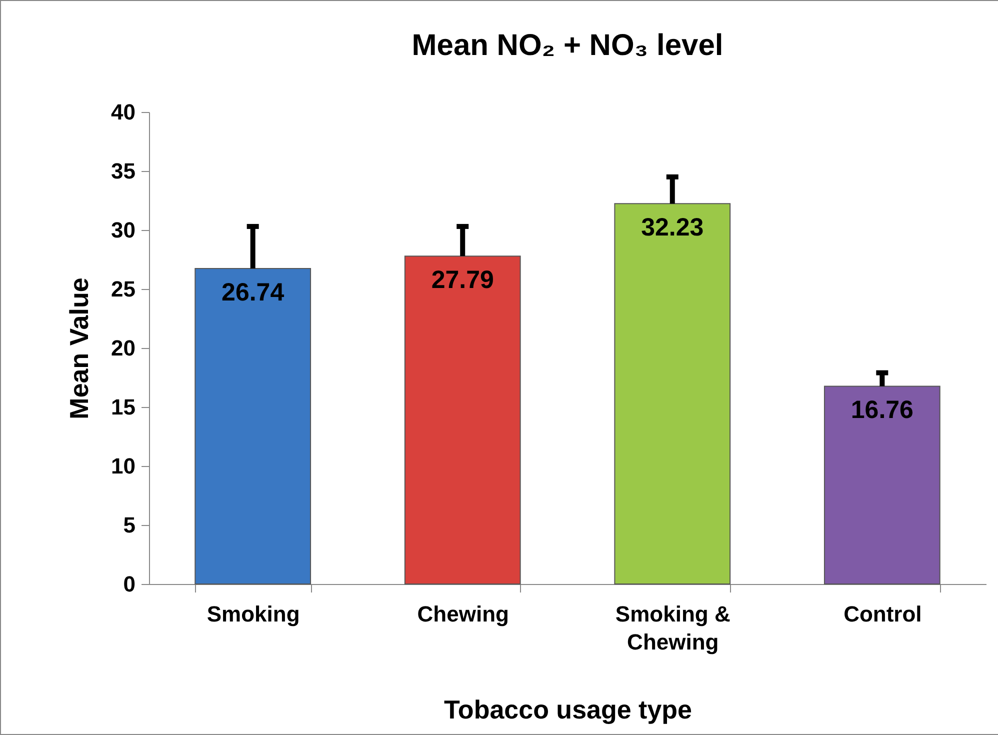  What do you see at coordinates (463, 614) in the screenshot?
I see `x-tick-label: Chewing` at bounding box center [463, 614].